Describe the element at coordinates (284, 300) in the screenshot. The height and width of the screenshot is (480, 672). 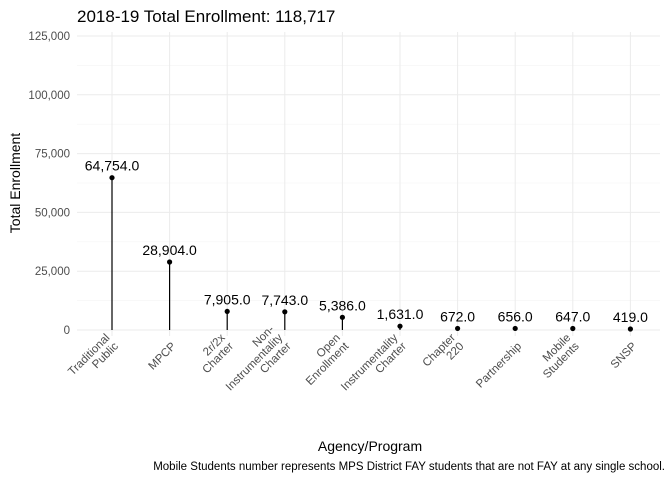
I see `data-label: 7,743.0` at that location.